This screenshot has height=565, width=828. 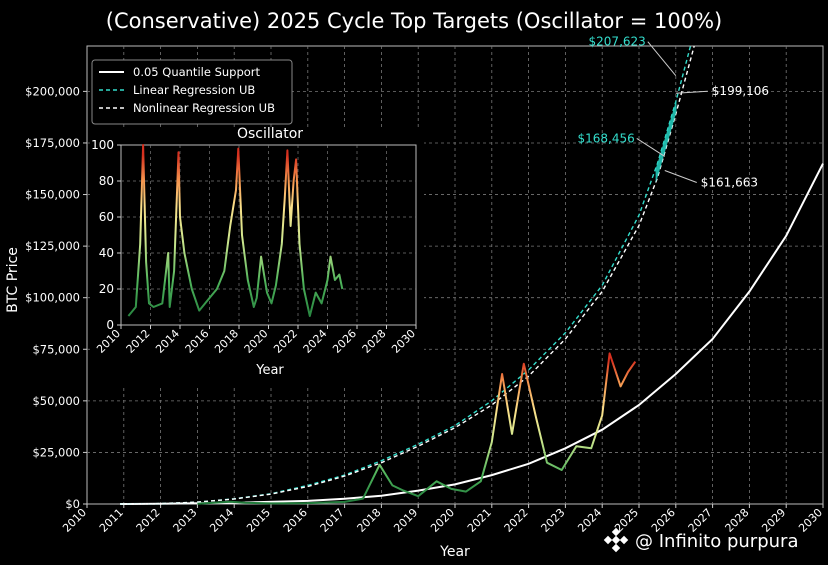 I want to click on x-tick-label: 2021, so click(x=479, y=520).